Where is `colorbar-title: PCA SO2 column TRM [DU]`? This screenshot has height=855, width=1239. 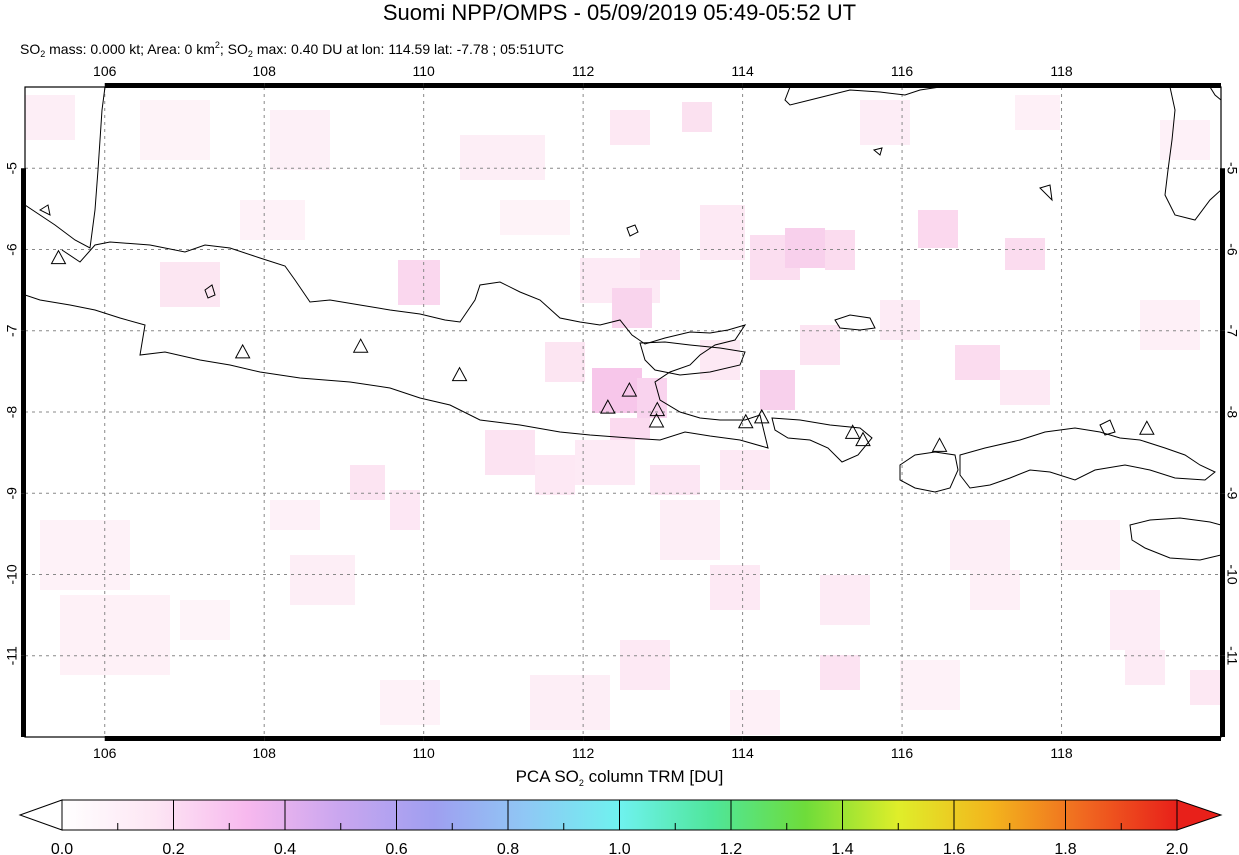 colorbar-title: PCA SO2 column TRM [DU] is located at coordinates (619, 780).